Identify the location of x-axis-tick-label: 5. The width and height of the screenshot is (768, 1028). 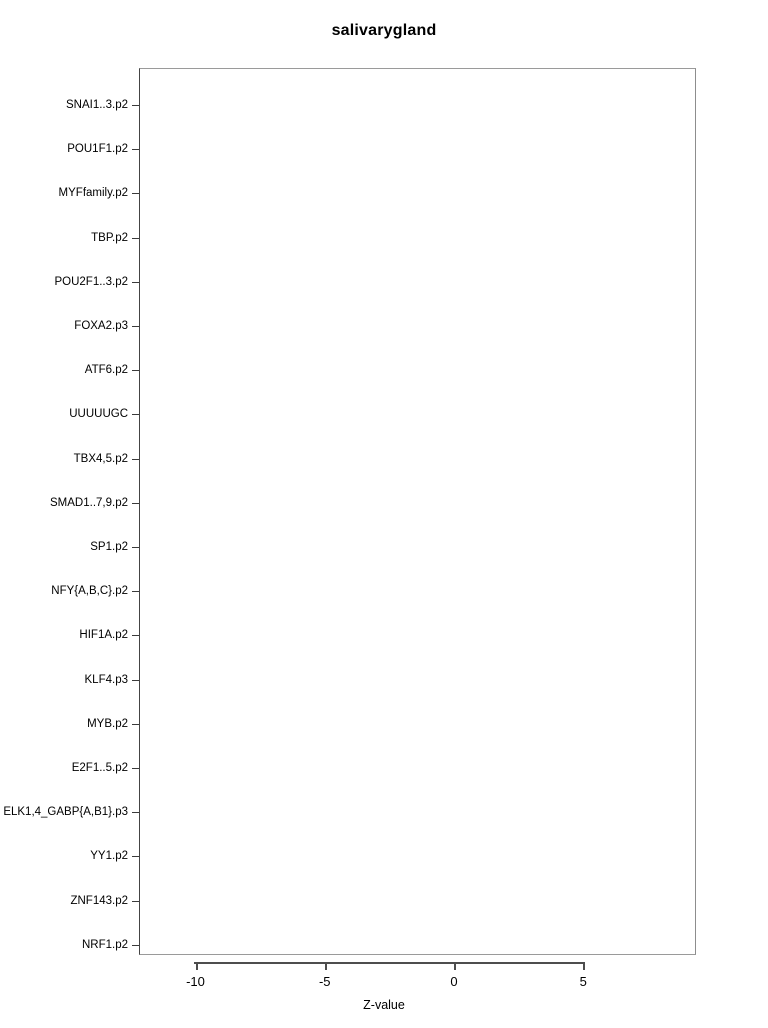
(583, 981).